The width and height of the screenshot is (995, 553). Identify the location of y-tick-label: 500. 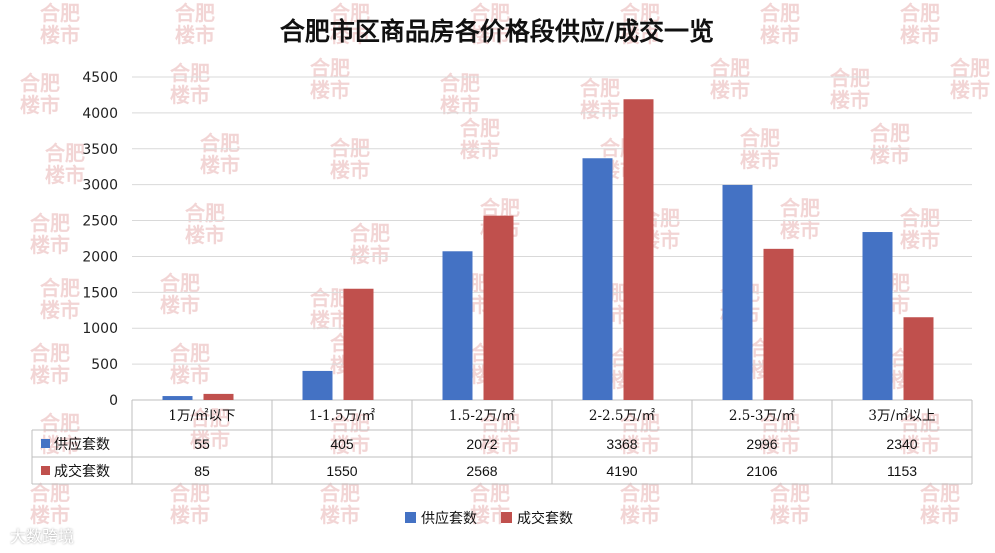
(104, 365).